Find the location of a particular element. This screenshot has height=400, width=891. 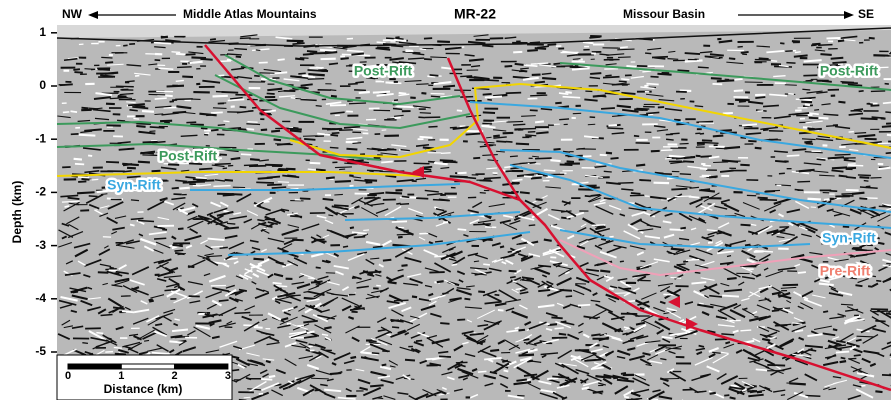

region: Middle Atlas Mountains is located at coordinates (250, 14).